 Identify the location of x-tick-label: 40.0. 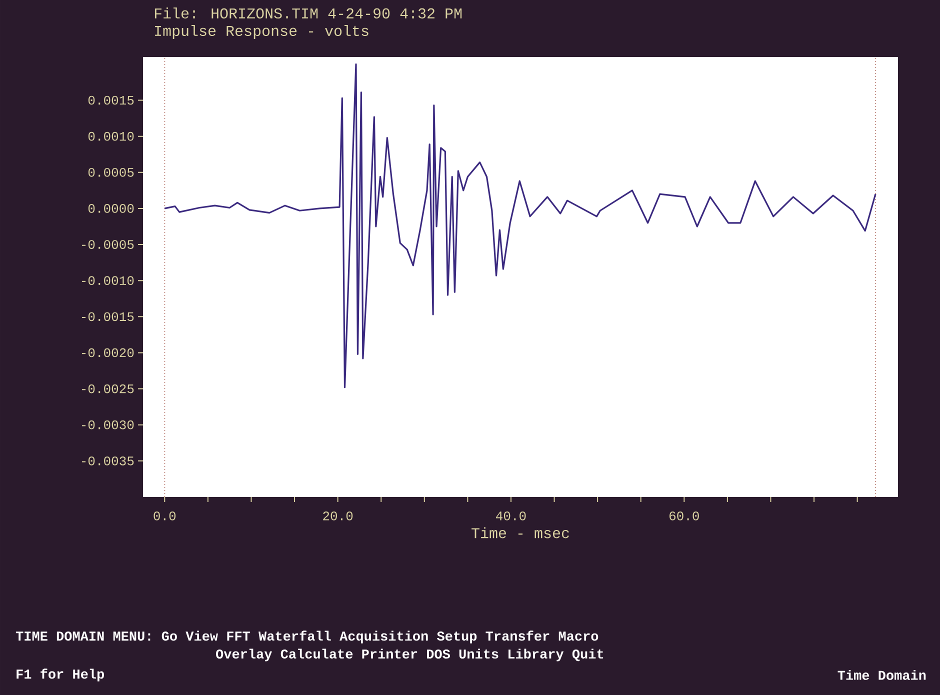
(511, 516).